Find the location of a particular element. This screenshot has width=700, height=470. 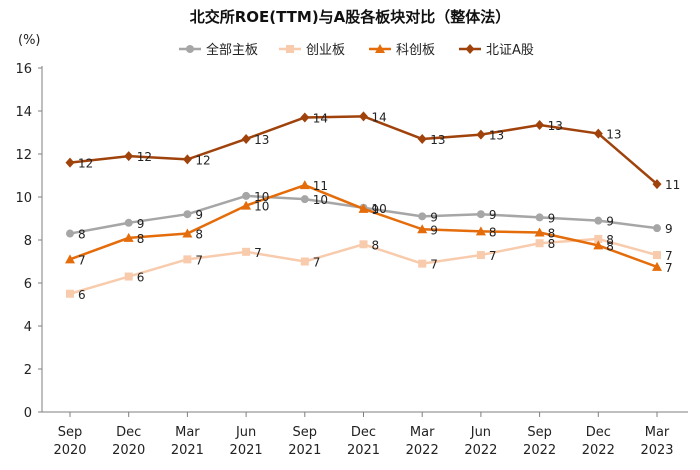

y-tick-label: 8 is located at coordinates (28, 241).